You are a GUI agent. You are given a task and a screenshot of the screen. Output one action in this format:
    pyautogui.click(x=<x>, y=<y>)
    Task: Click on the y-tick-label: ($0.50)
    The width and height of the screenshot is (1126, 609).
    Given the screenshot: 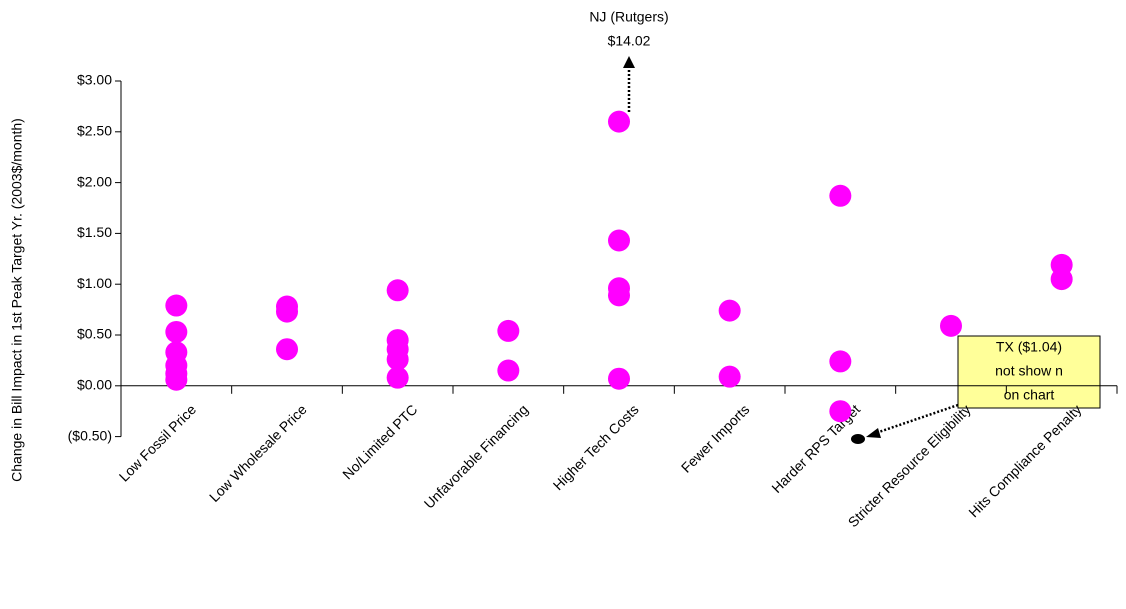 What is the action you would take?
    pyautogui.click(x=90, y=435)
    